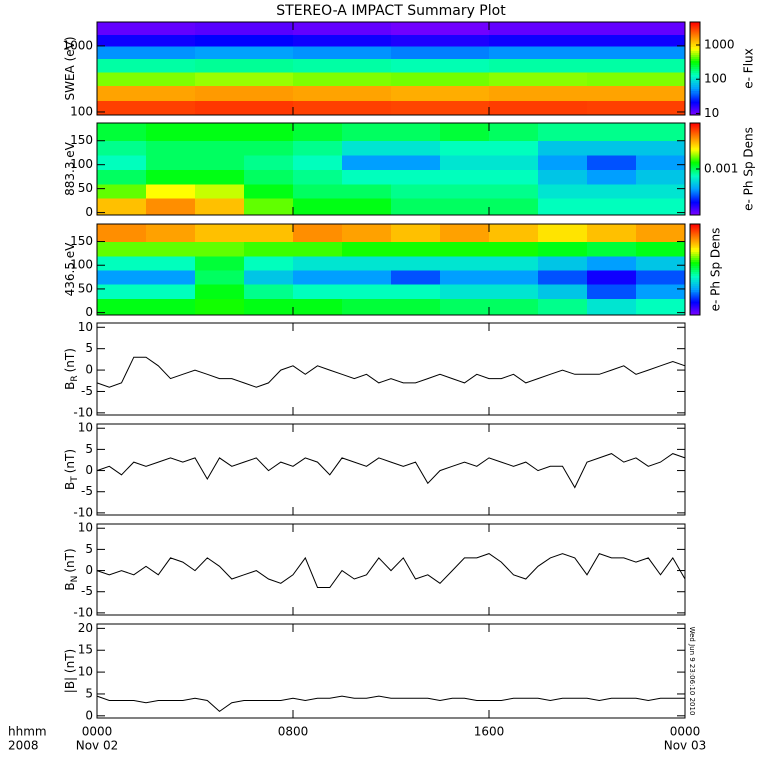 Image resolution: width=780 pixels, height=780 pixels. What do you see at coordinates (70, 168) in the screenshot?
I see `y-label-main: 883.3 eV` at bounding box center [70, 168].